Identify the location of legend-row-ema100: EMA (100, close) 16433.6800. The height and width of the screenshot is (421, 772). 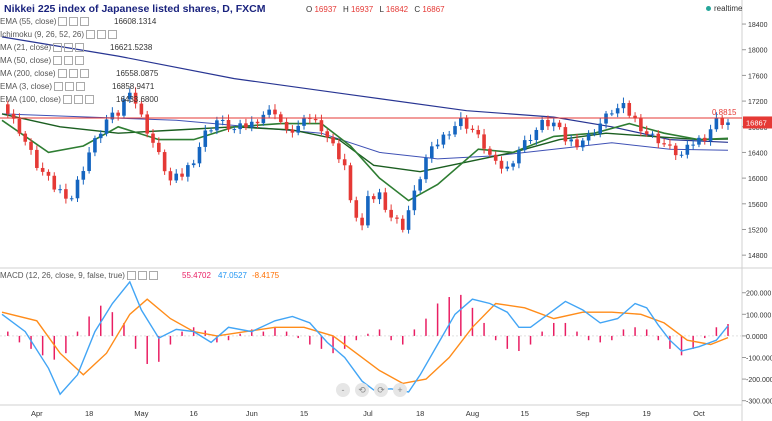
(79, 100).